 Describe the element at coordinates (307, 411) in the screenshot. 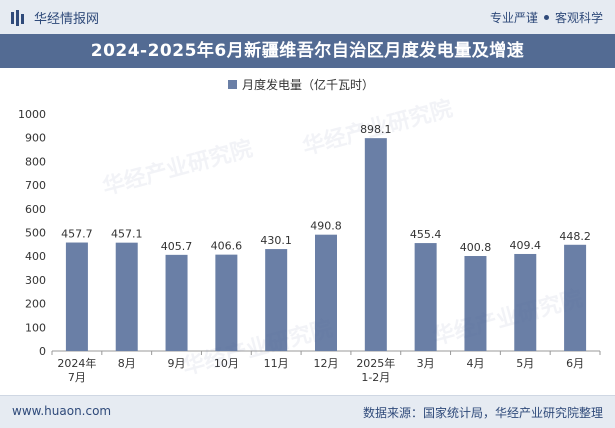

I see `footer-bar: www.huaon.com 数据来源：国家统计局，华经产业研究院整理` at that location.